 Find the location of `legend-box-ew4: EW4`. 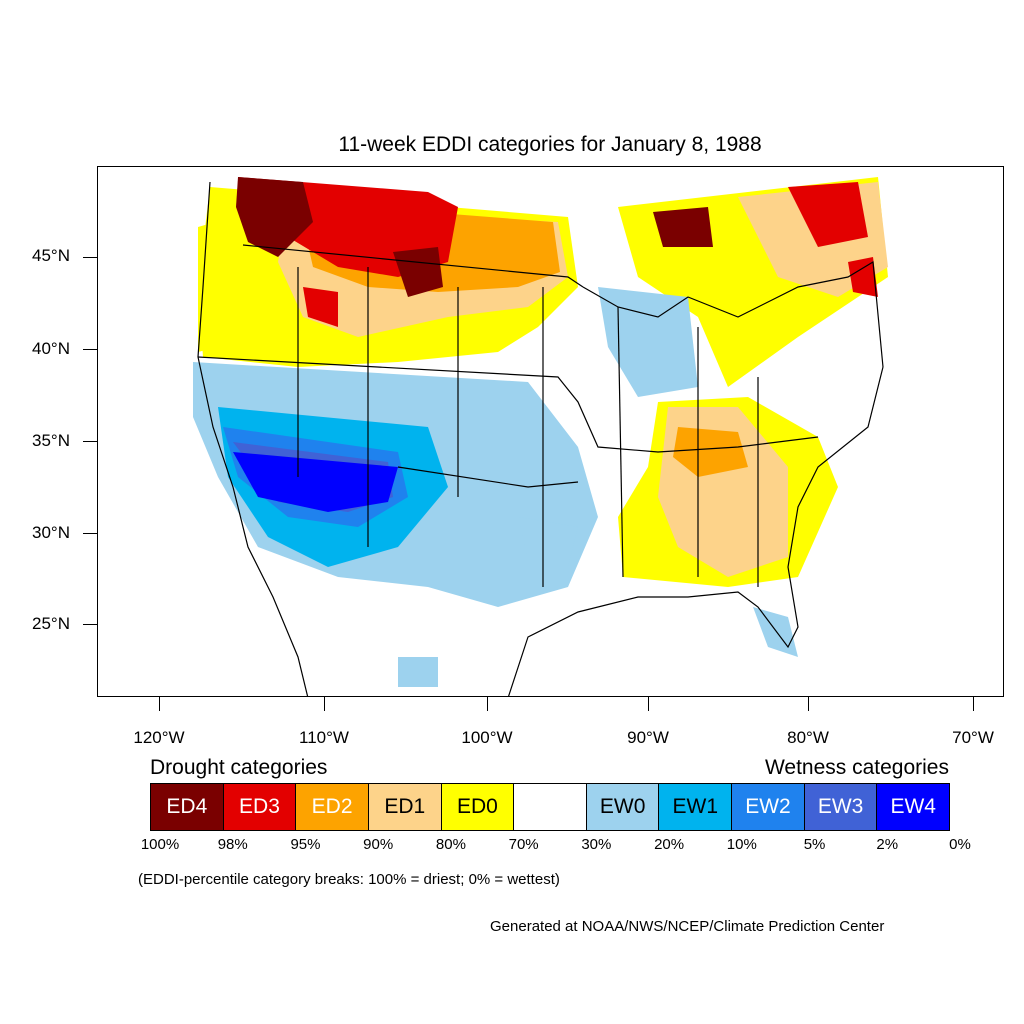

legend-box-ew4: EW4 is located at coordinates (913, 807).